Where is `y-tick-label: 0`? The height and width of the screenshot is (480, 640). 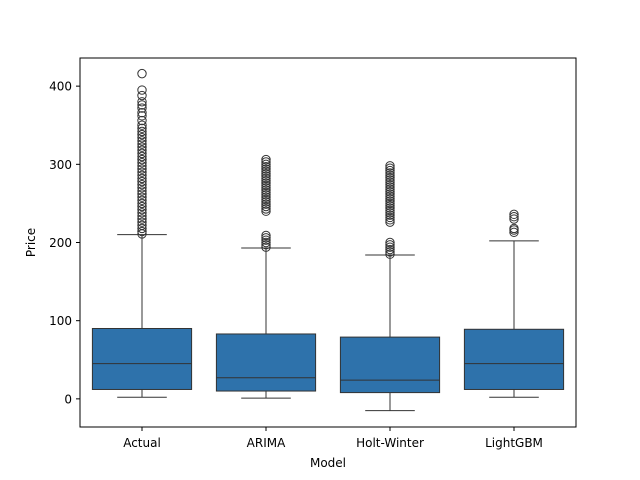 y-tick-label: 0 is located at coordinates (68, 399).